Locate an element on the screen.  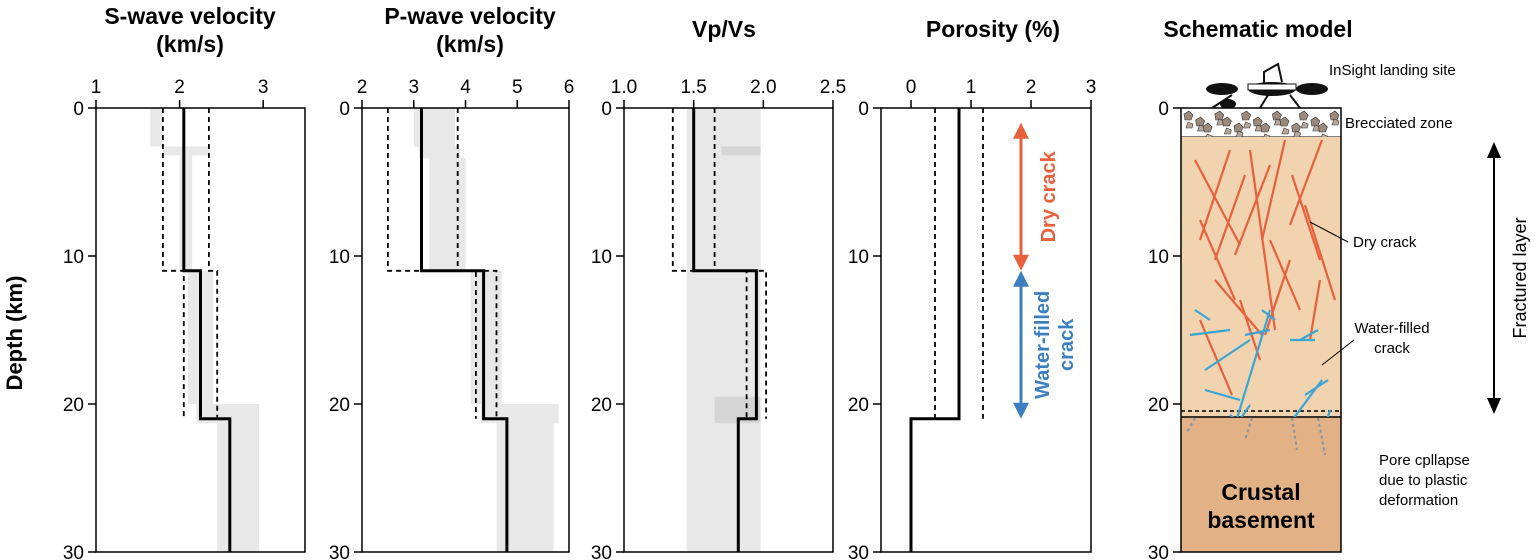
chart-title: P-wave velocity is located at coordinates (470, 16).